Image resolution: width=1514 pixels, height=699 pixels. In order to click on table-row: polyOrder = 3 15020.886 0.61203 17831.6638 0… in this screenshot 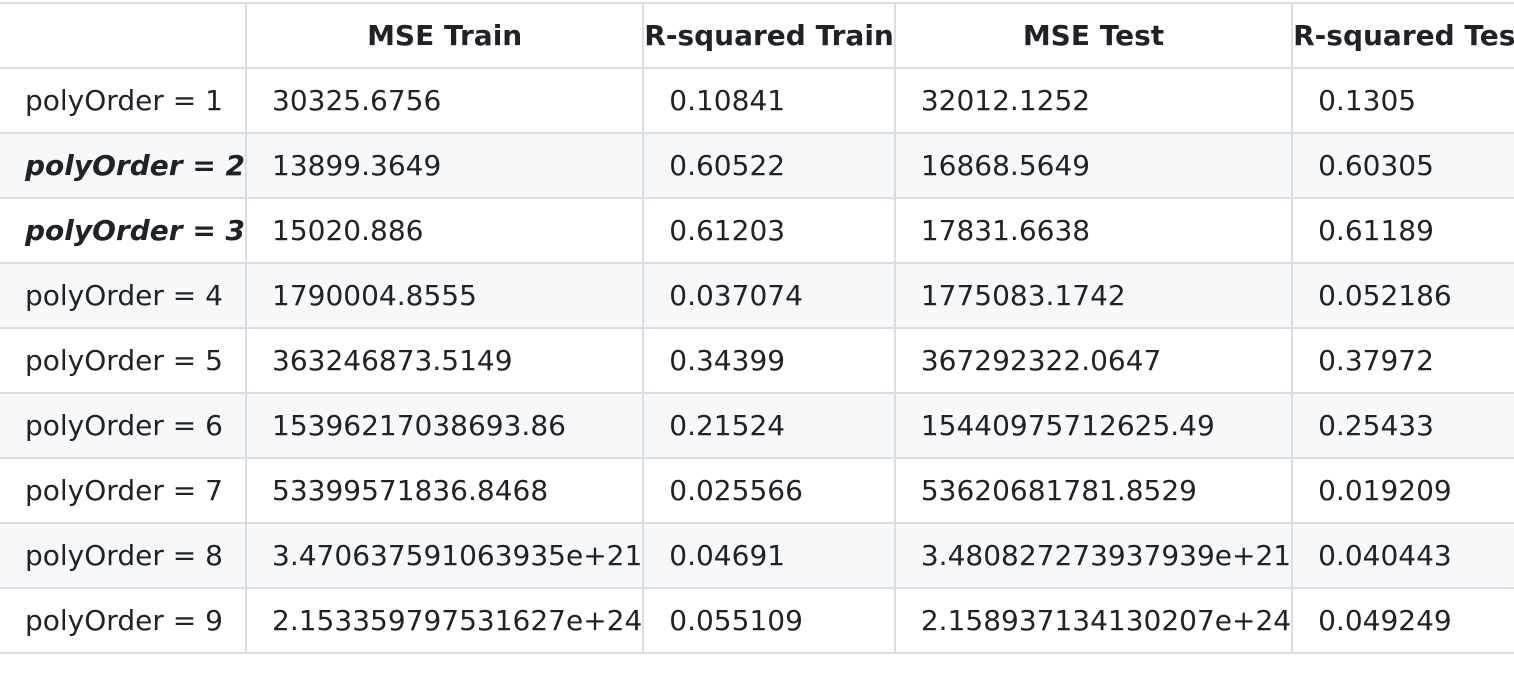, I will do `click(757, 230)`.